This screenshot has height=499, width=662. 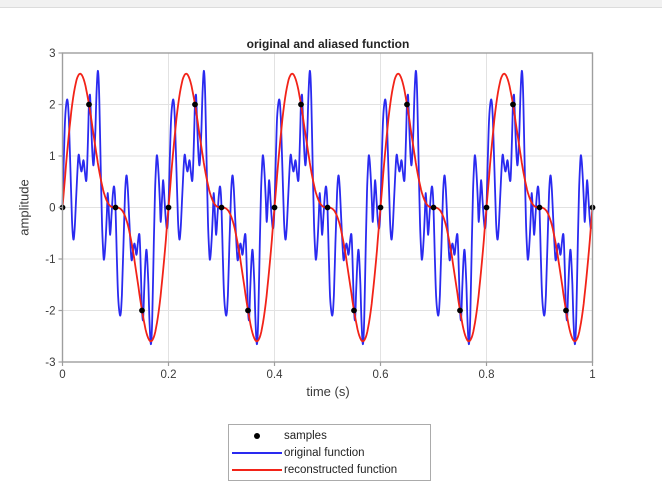 What do you see at coordinates (50, 312) in the screenshot?
I see `y-tick-label: -2` at bounding box center [50, 312].